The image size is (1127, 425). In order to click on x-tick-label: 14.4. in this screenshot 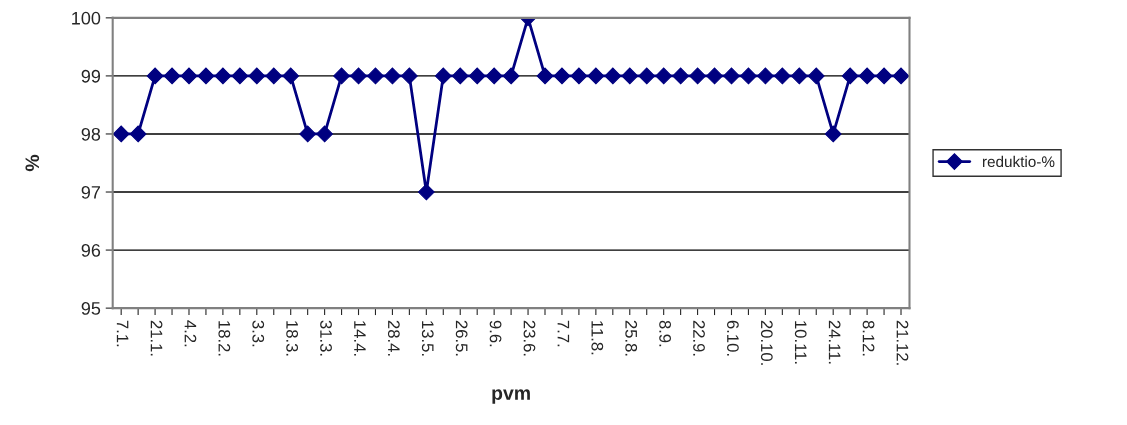, I will do `click(360, 338)`.